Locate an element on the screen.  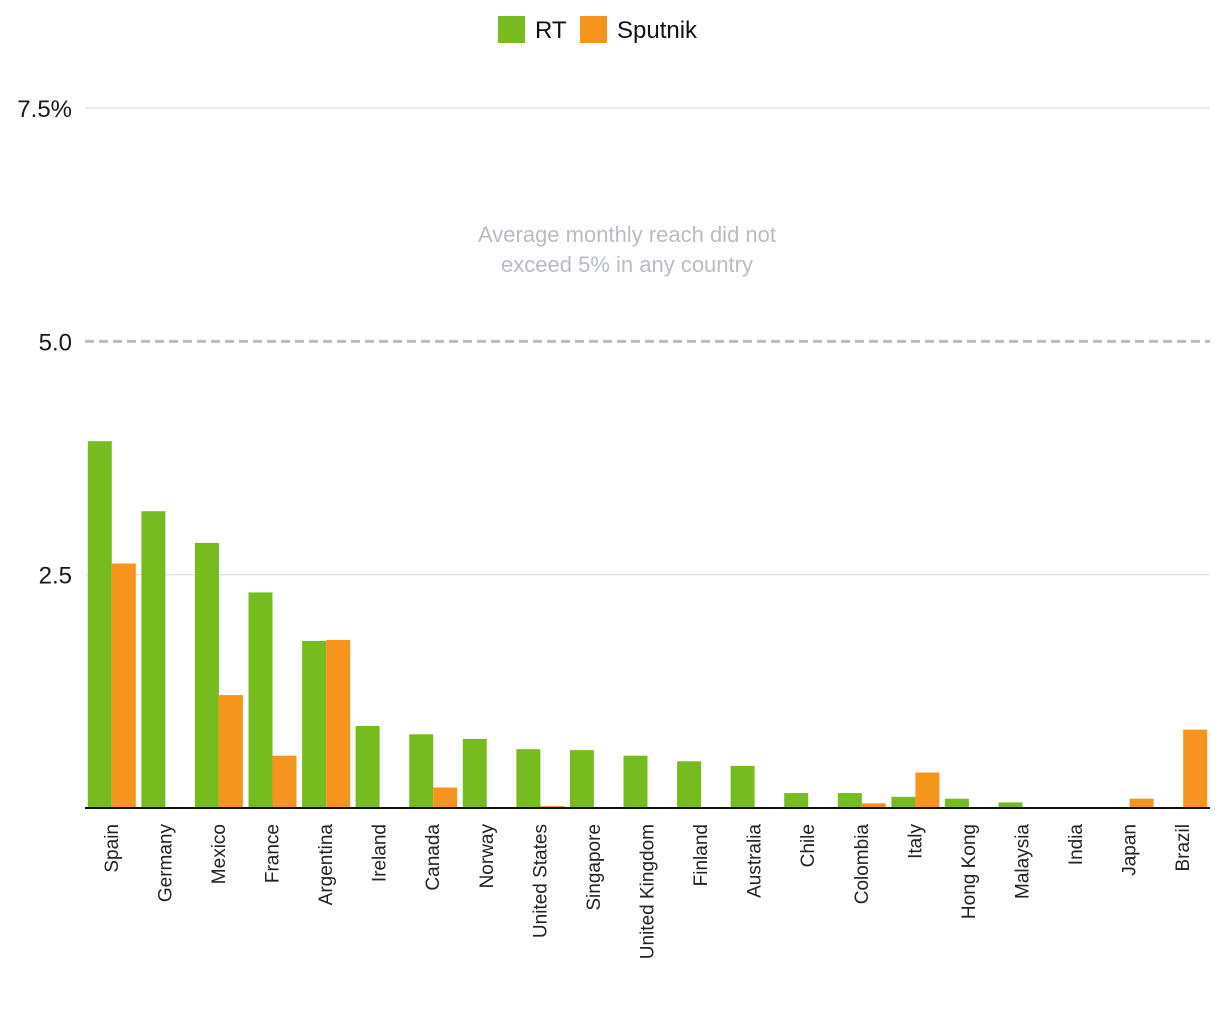
legend-label-sputnik: Sputnik is located at coordinates (657, 30).